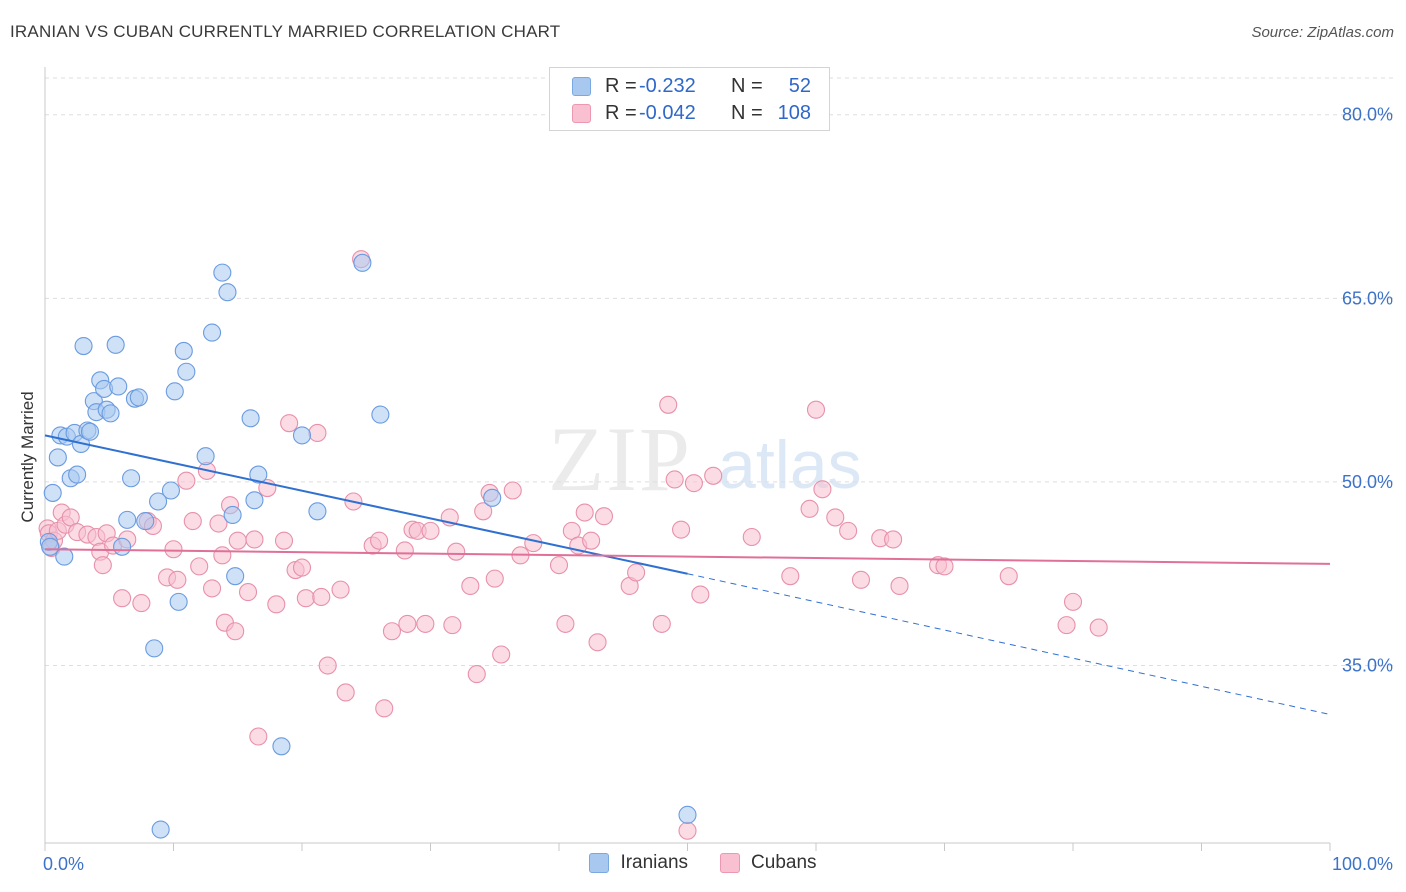  I want to click on legend-item-iranians: Iranians, so click(638, 863).